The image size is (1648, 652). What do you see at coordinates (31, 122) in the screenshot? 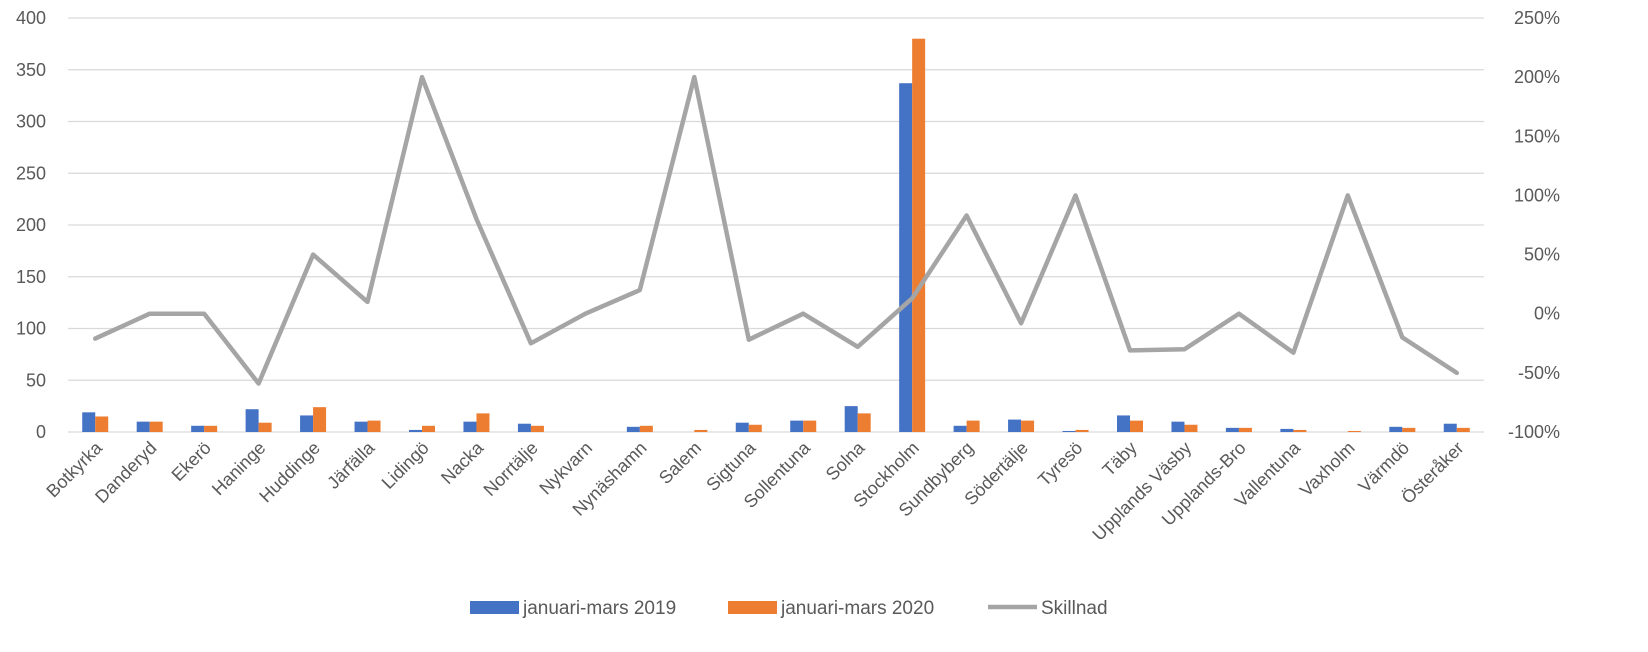
I see `y-left-tick-label: 300` at bounding box center [31, 122].